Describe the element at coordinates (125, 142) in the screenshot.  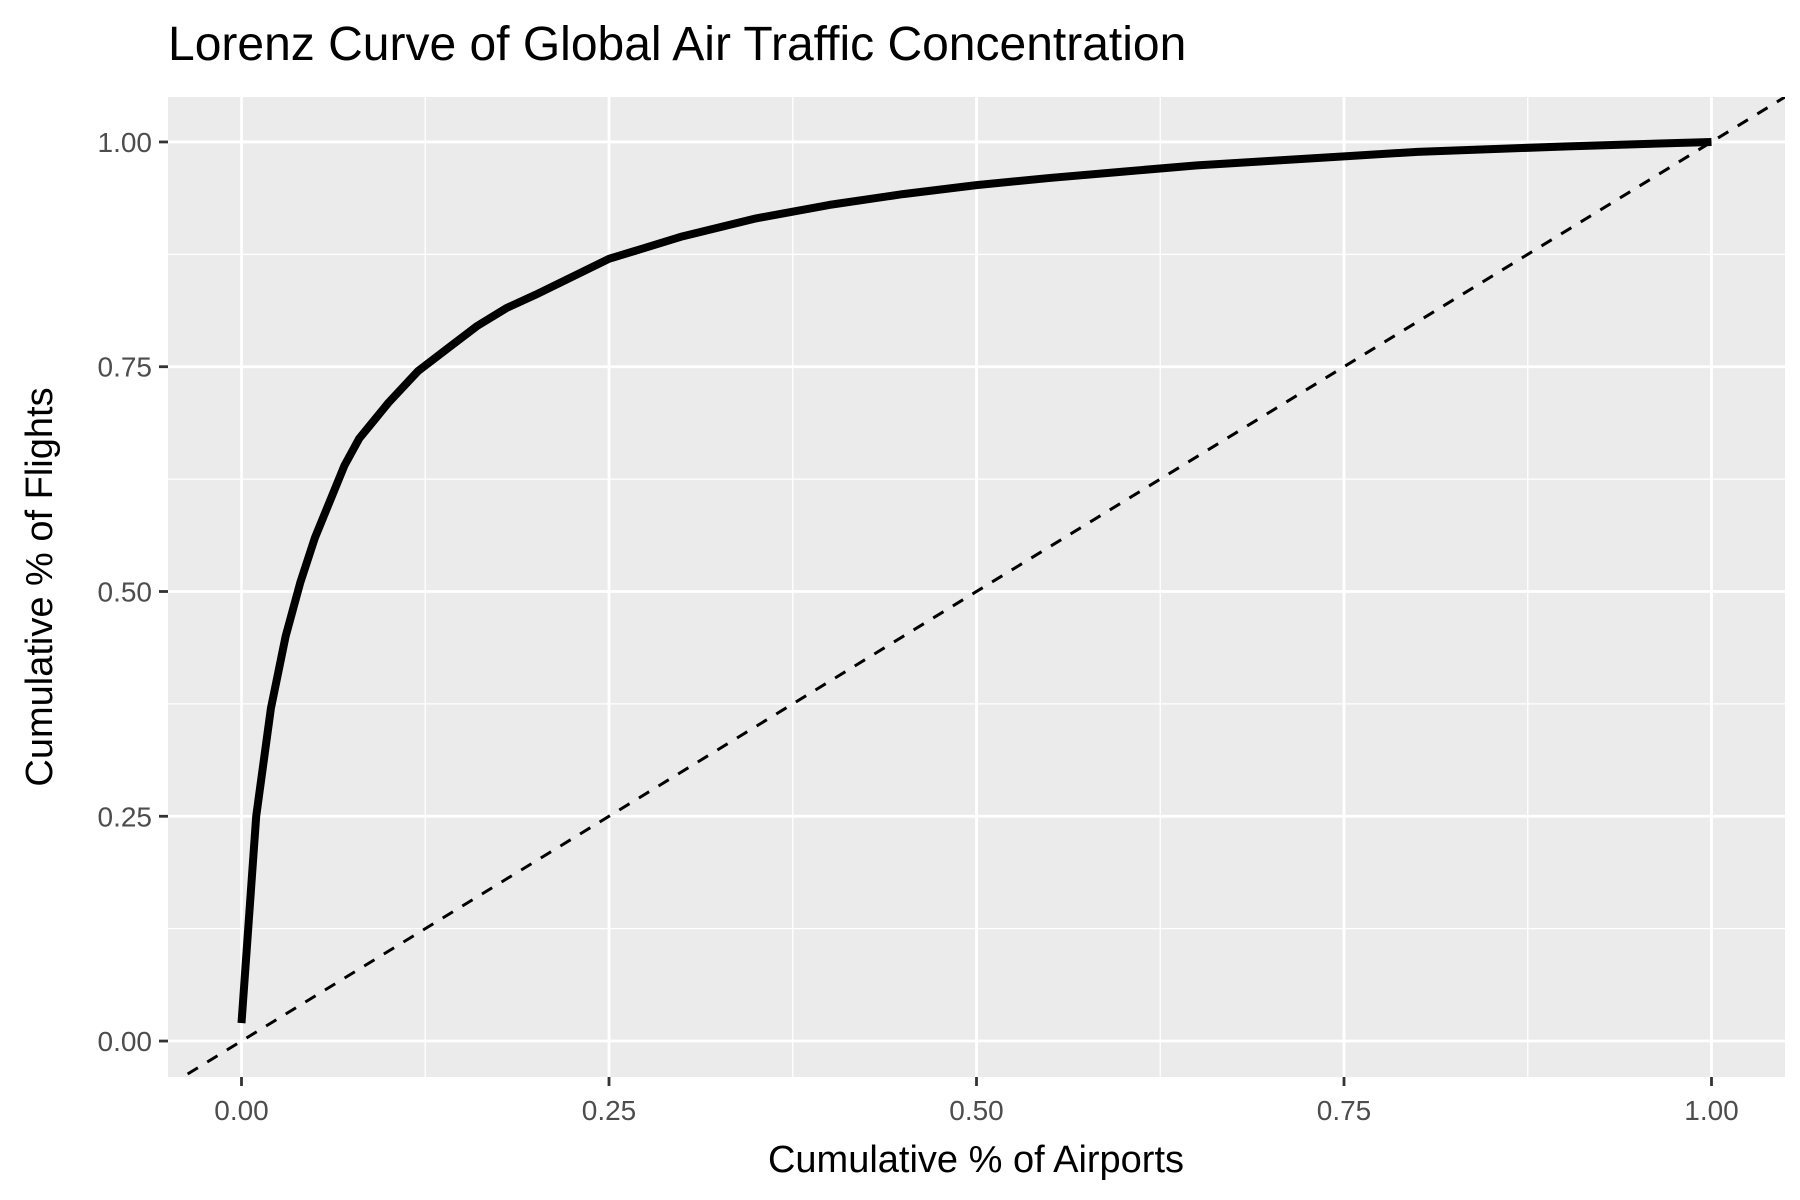
I see `y-tick-label-4: 1.00` at that location.